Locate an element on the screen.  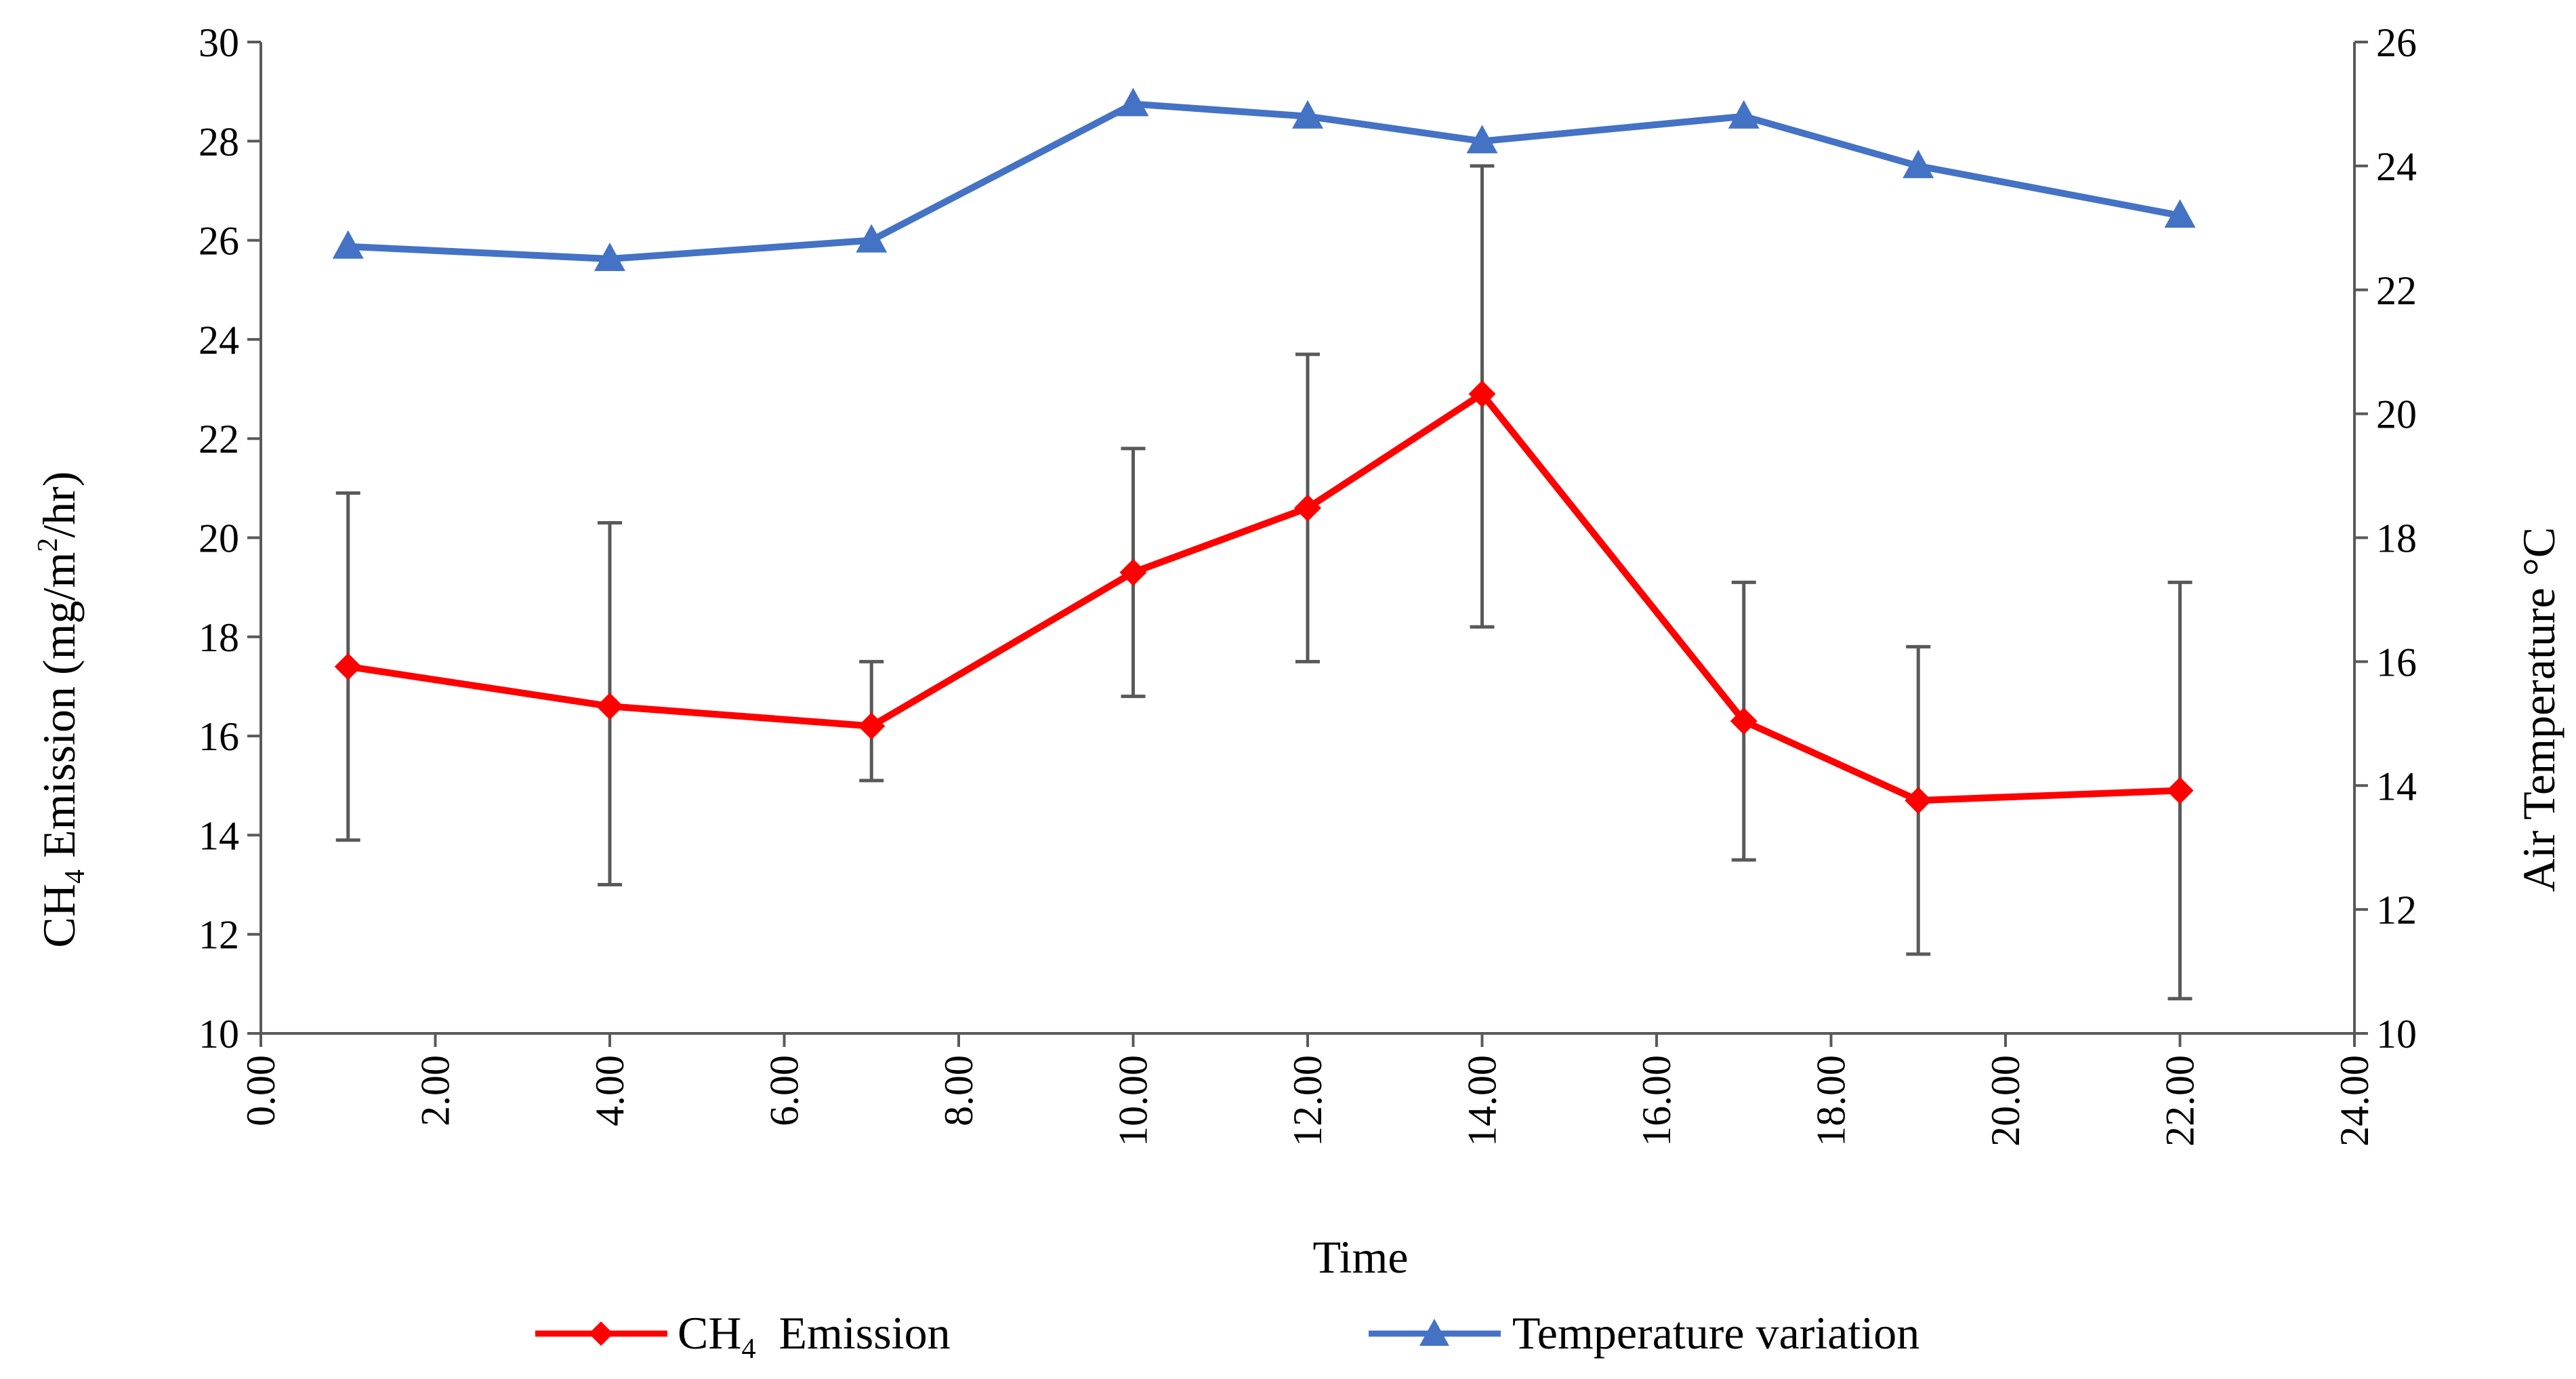
y2-tick-label: 26 is located at coordinates (2396, 42).